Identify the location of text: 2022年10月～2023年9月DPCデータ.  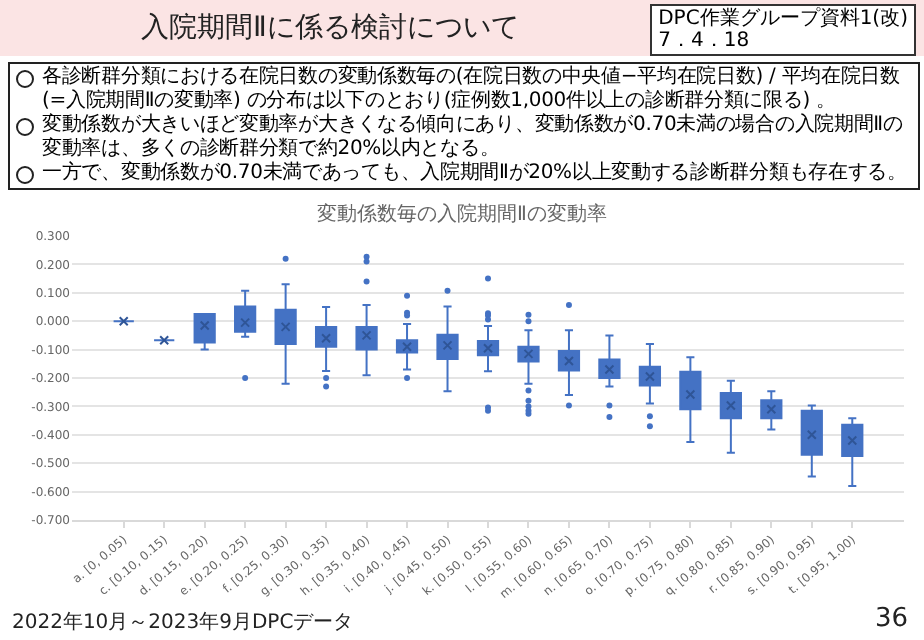
(183, 623).